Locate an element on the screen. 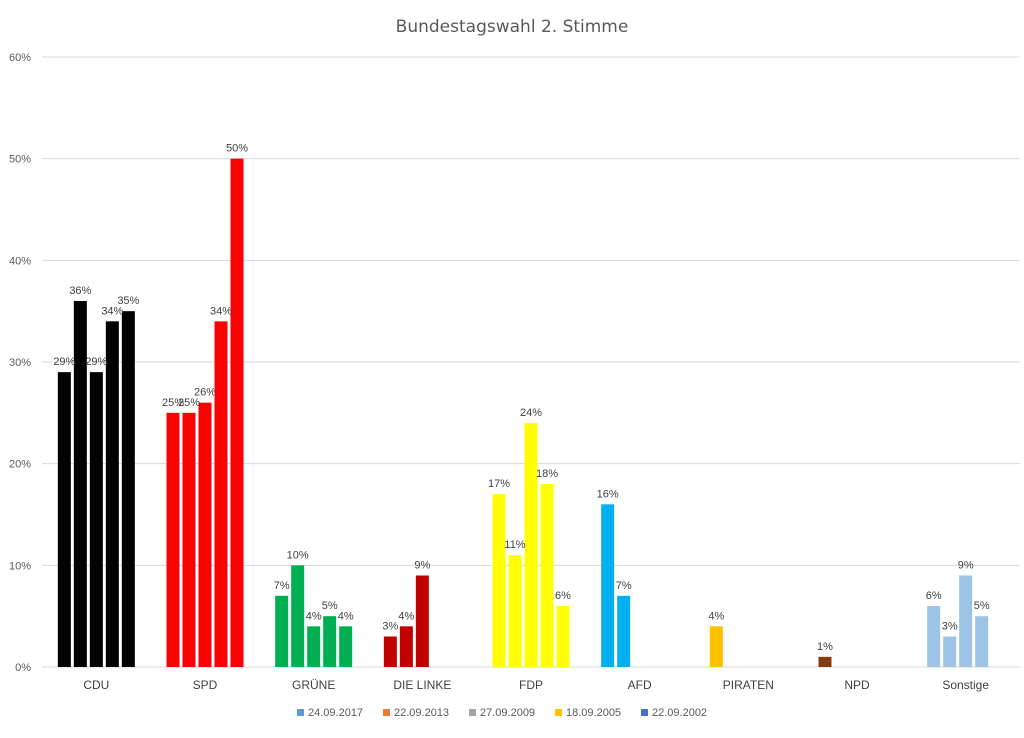  legend-item: 22.09.2013 is located at coordinates (416, 713).